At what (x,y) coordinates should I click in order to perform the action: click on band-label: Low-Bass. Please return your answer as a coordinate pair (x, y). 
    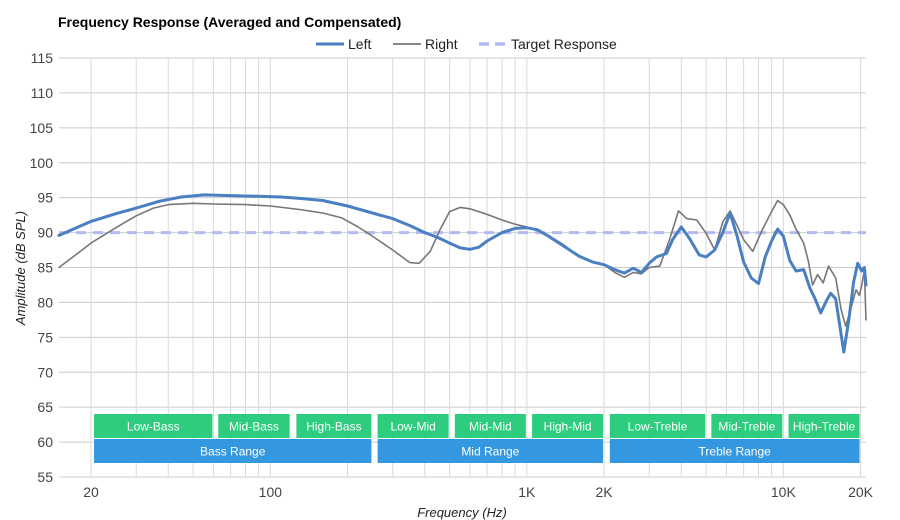
    Looking at the image, I should click on (153, 427).